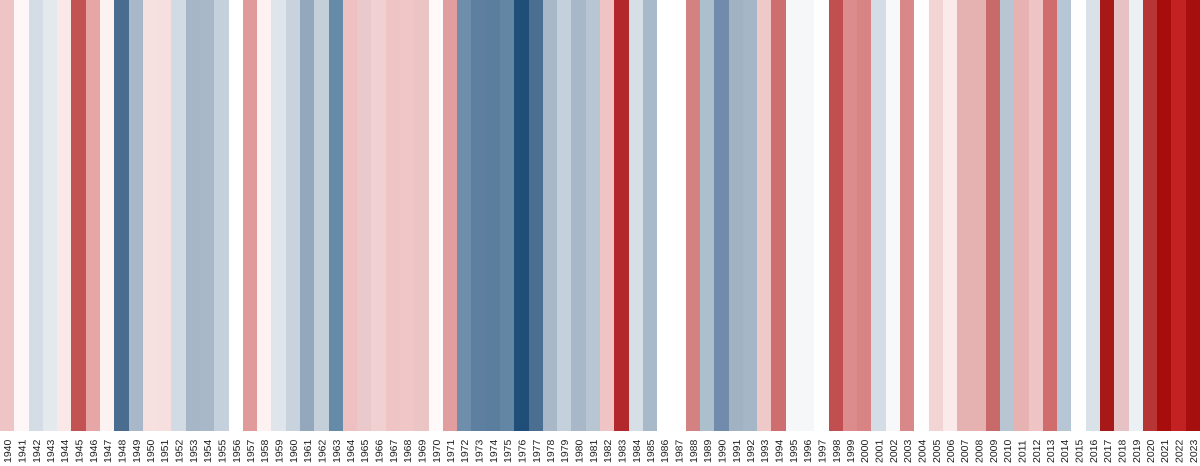  I want to click on year-label-1961: 1961, so click(308, 451).